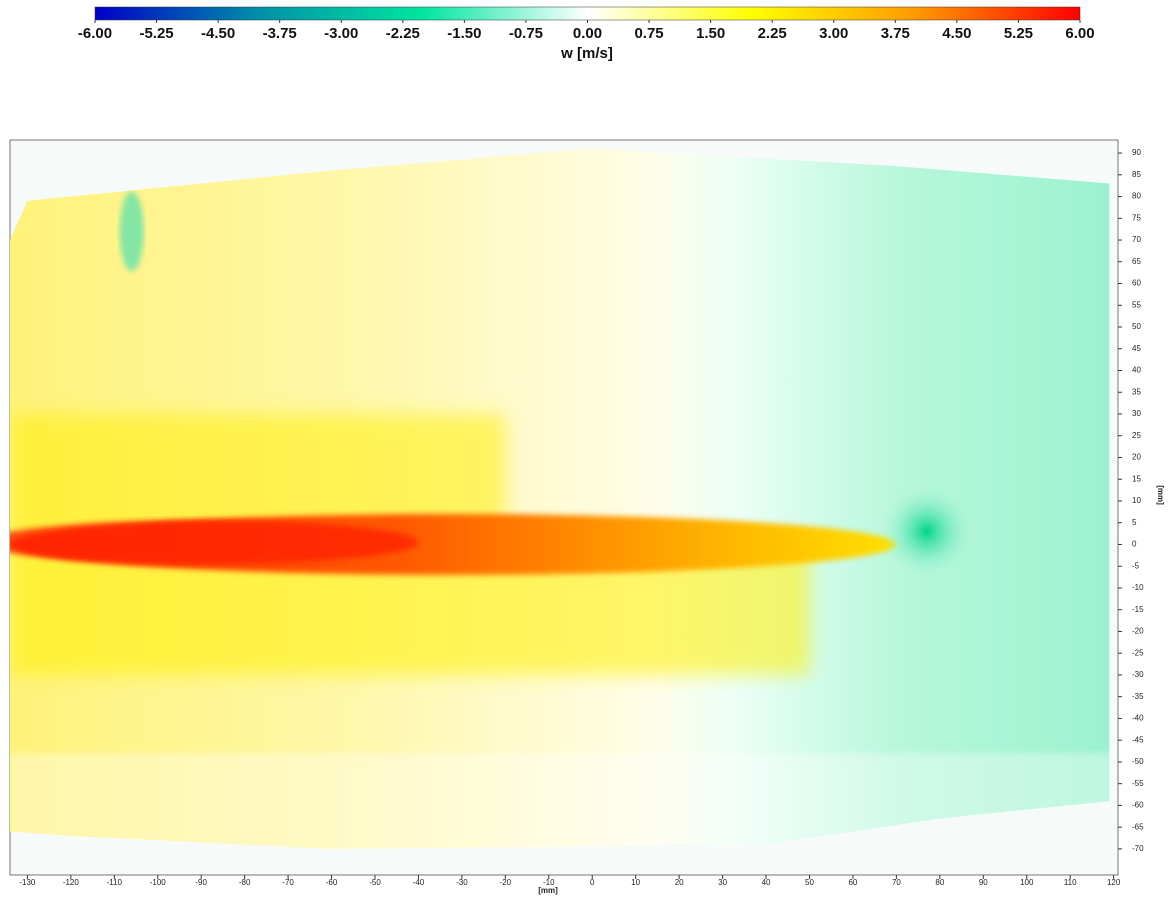 This screenshot has width=1170, height=904. What do you see at coordinates (939, 882) in the screenshot?
I see `x-tick-label: 80` at bounding box center [939, 882].